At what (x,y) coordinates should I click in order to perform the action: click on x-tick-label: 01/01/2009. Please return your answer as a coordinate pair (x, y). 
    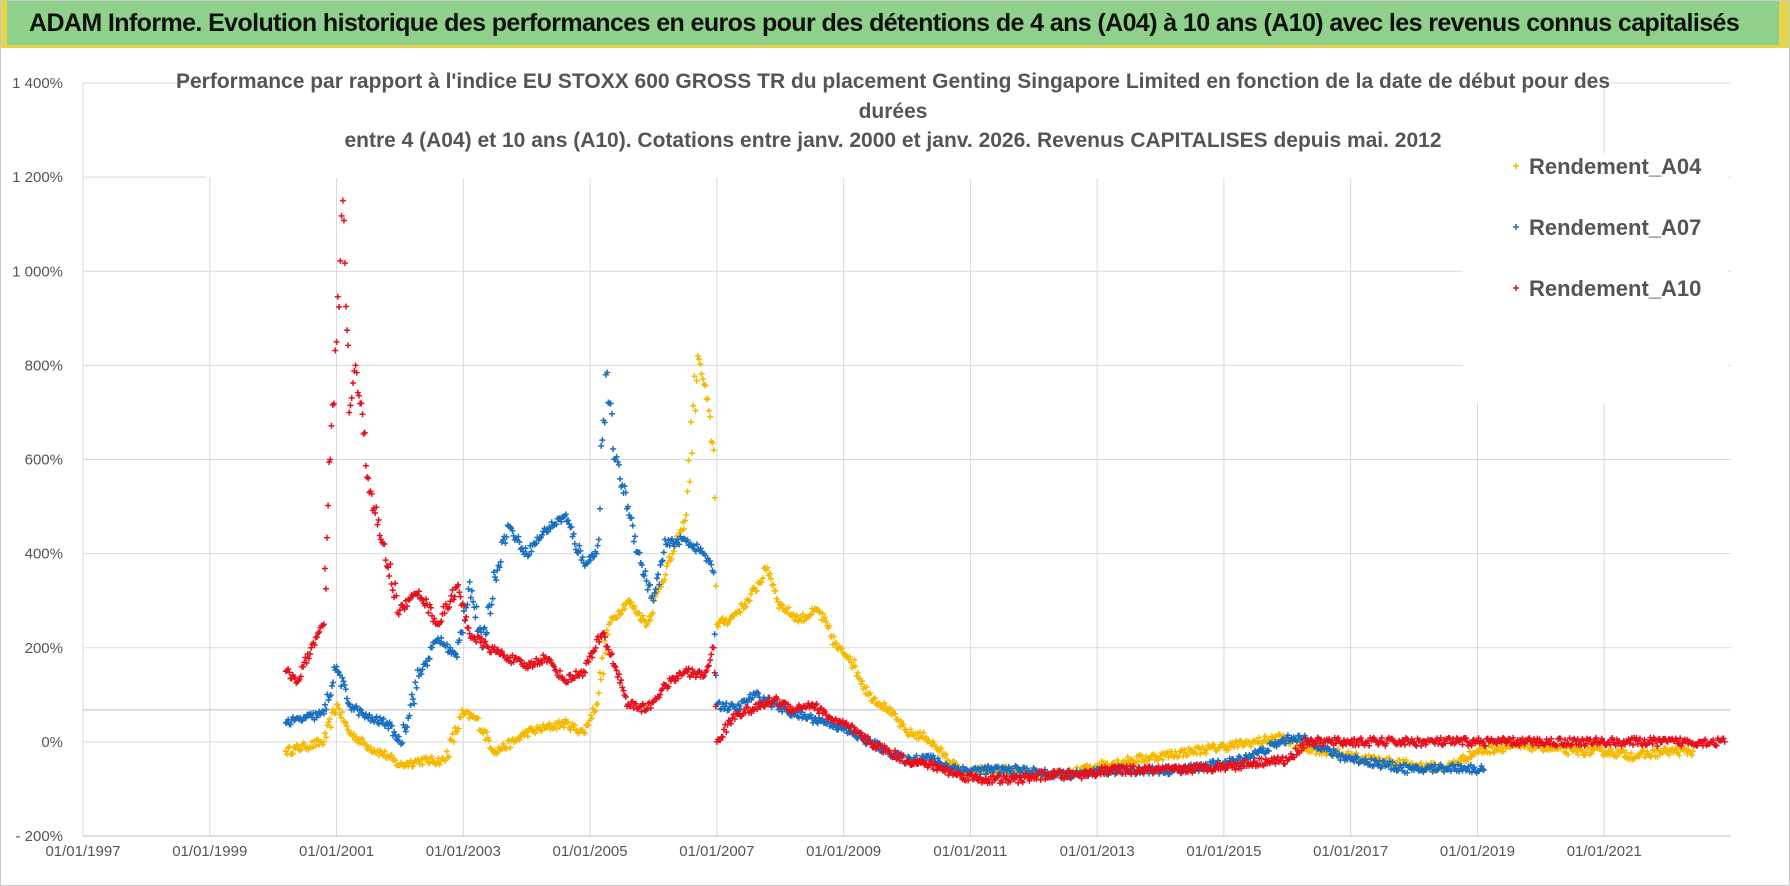
    Looking at the image, I should click on (843, 851).